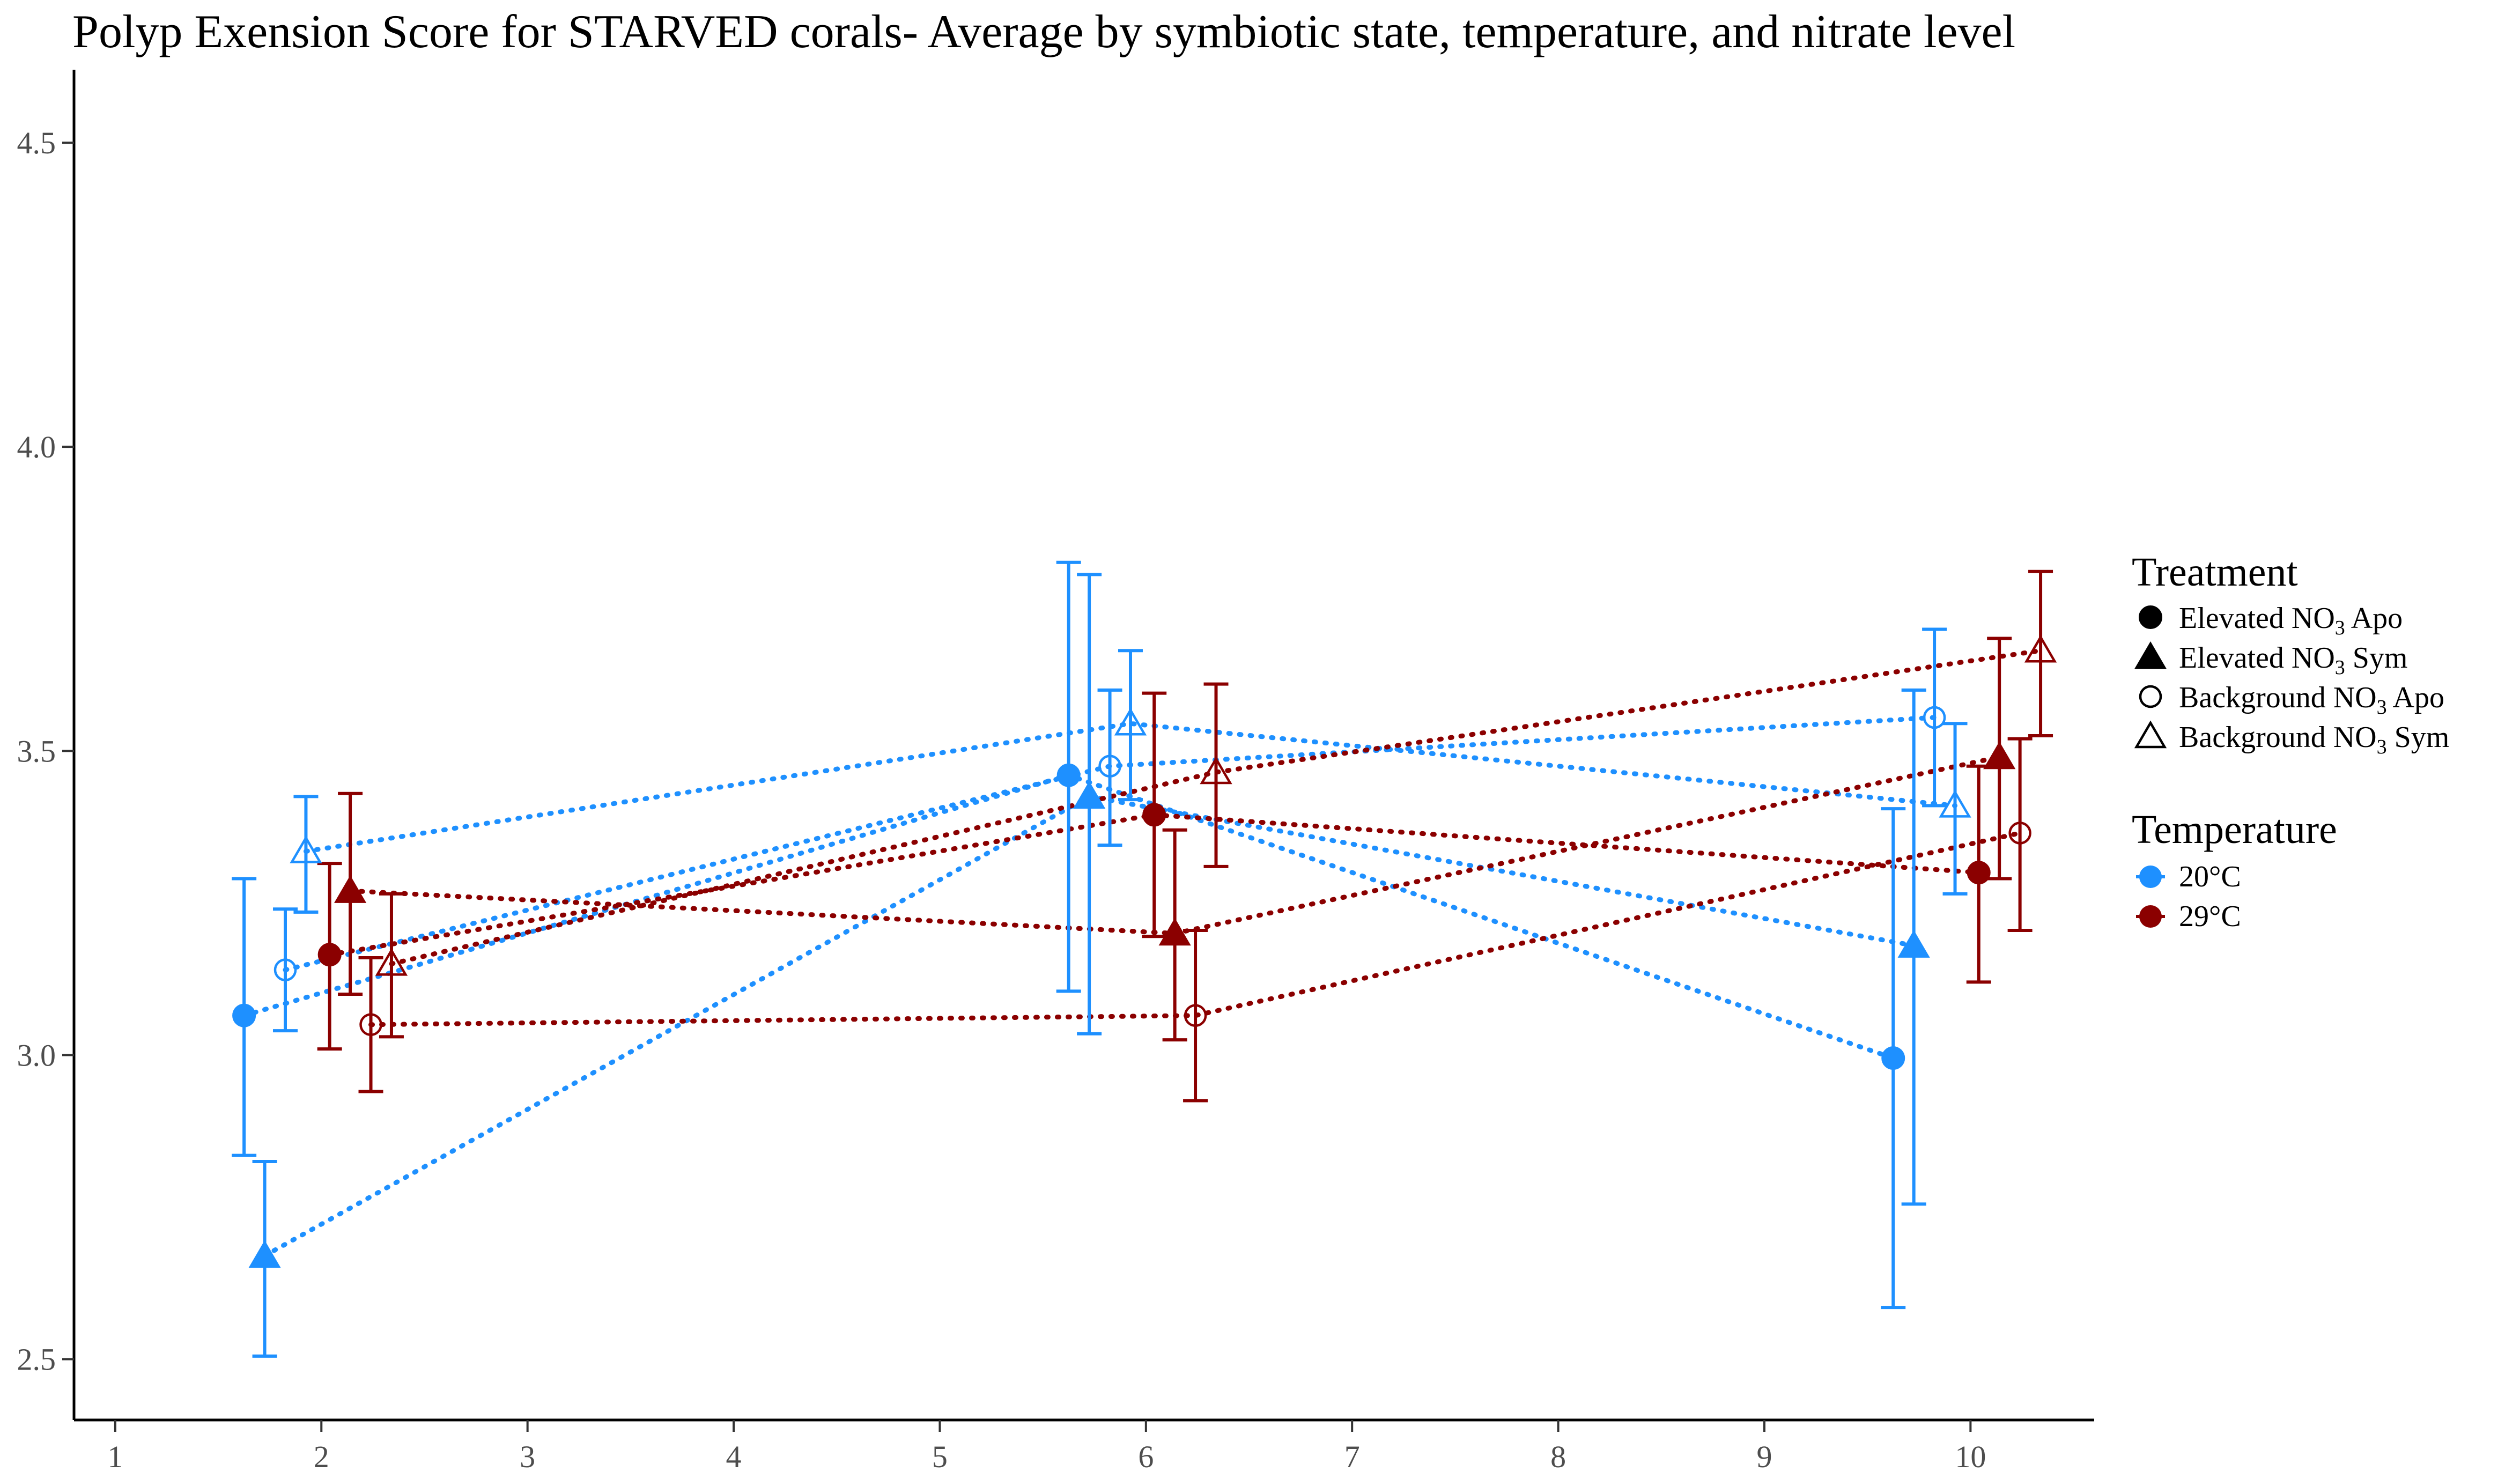 Image resolution: width=2520 pixels, height=1472 pixels. I want to click on legend-key-circle-filled, so click(2150, 617).